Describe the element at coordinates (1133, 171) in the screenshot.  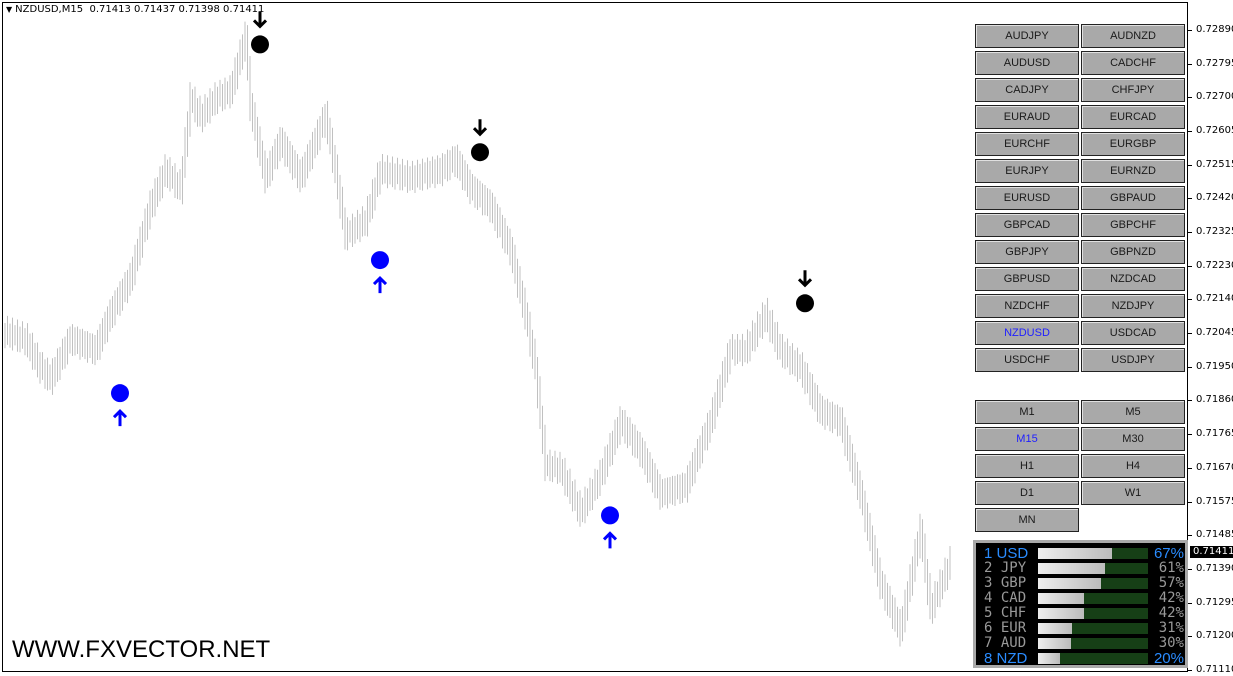
I see `pair-button-eurnzd: EURNZD` at that location.